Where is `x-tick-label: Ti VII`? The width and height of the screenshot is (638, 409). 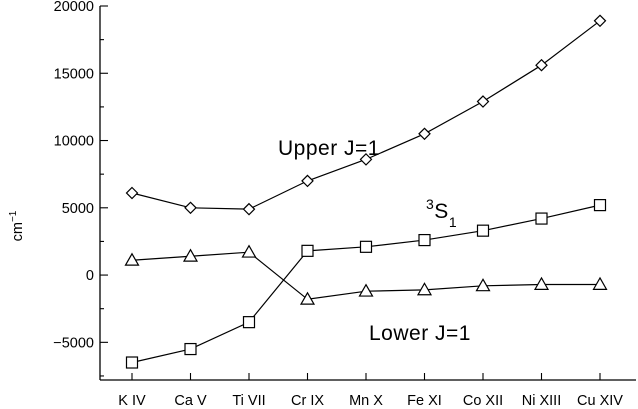
x-tick-label: Ti VII is located at coordinates (248, 401).